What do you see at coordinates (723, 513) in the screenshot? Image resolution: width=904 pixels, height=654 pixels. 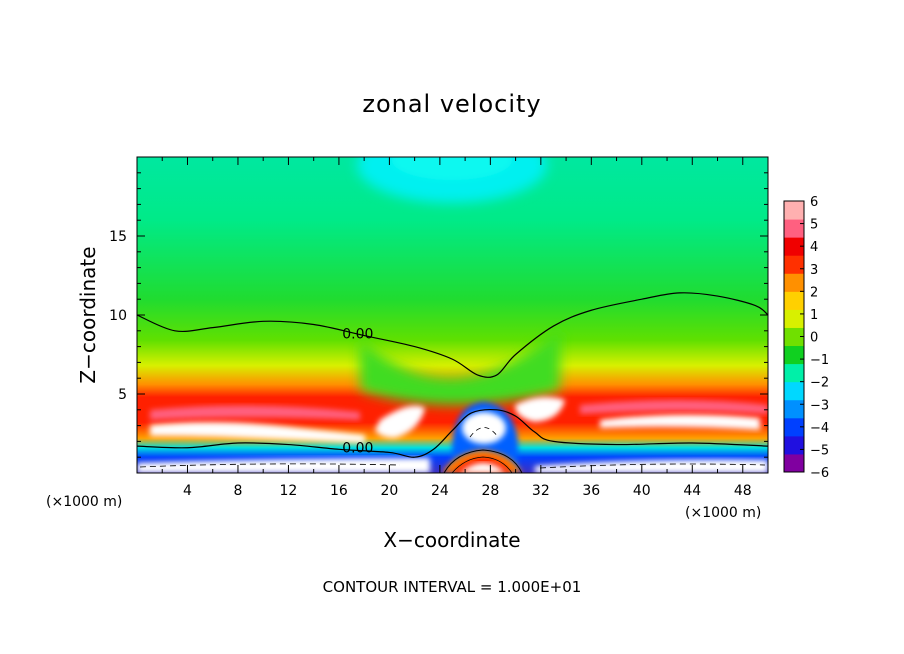 I see `x-unit-right: (×1000 m)` at bounding box center [723, 513].